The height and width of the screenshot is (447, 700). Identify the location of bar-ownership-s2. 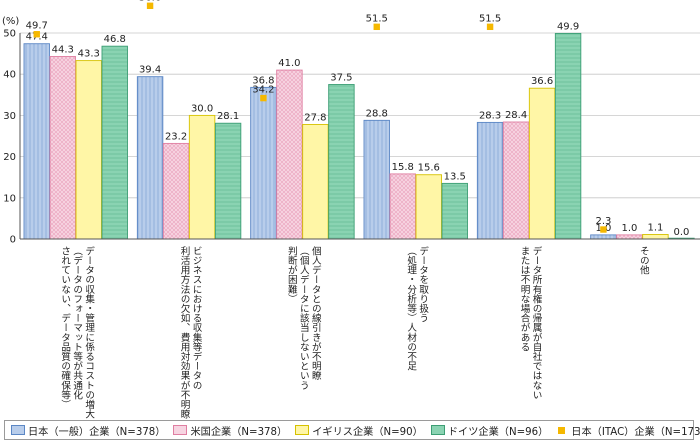
(542, 163).